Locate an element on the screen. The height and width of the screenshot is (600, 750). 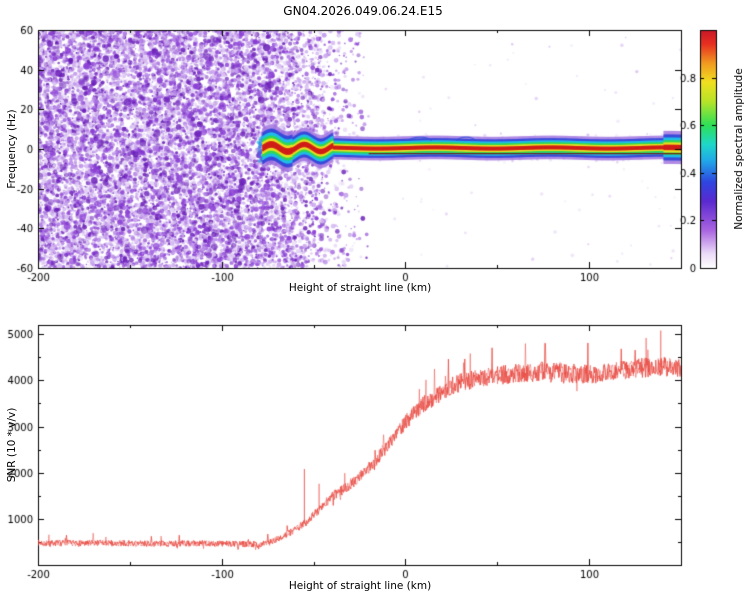
figure-title: GN04.2026.049.06.24.E15 is located at coordinates (363, 11).